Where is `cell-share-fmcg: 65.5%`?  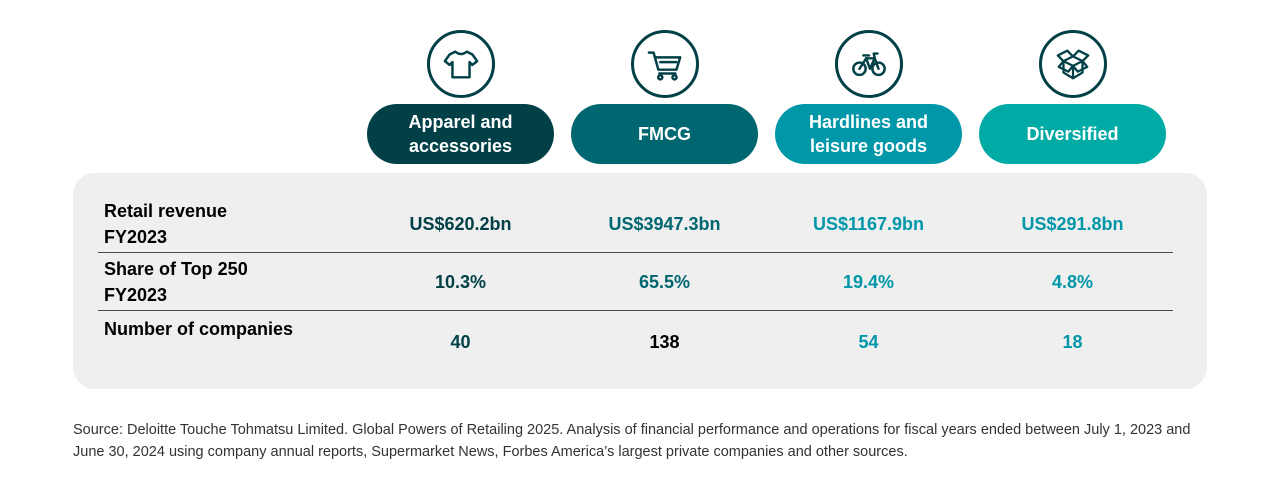
cell-share-fmcg: 65.5% is located at coordinates (664, 282).